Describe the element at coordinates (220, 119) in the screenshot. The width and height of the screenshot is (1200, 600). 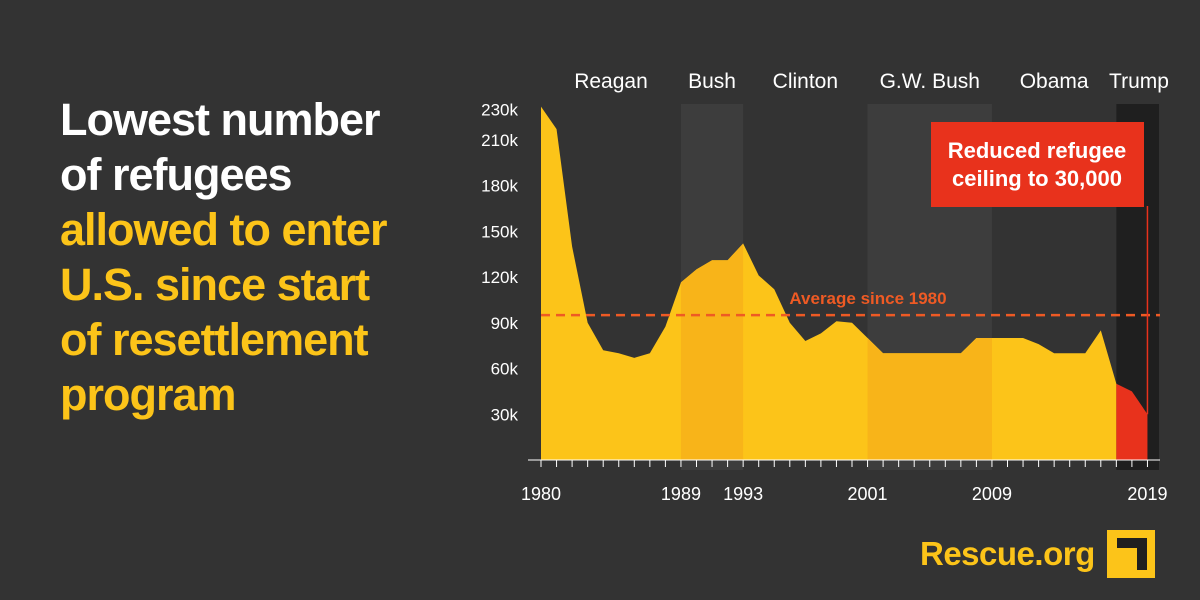
I see `headline-line-1: Lowest number` at that location.